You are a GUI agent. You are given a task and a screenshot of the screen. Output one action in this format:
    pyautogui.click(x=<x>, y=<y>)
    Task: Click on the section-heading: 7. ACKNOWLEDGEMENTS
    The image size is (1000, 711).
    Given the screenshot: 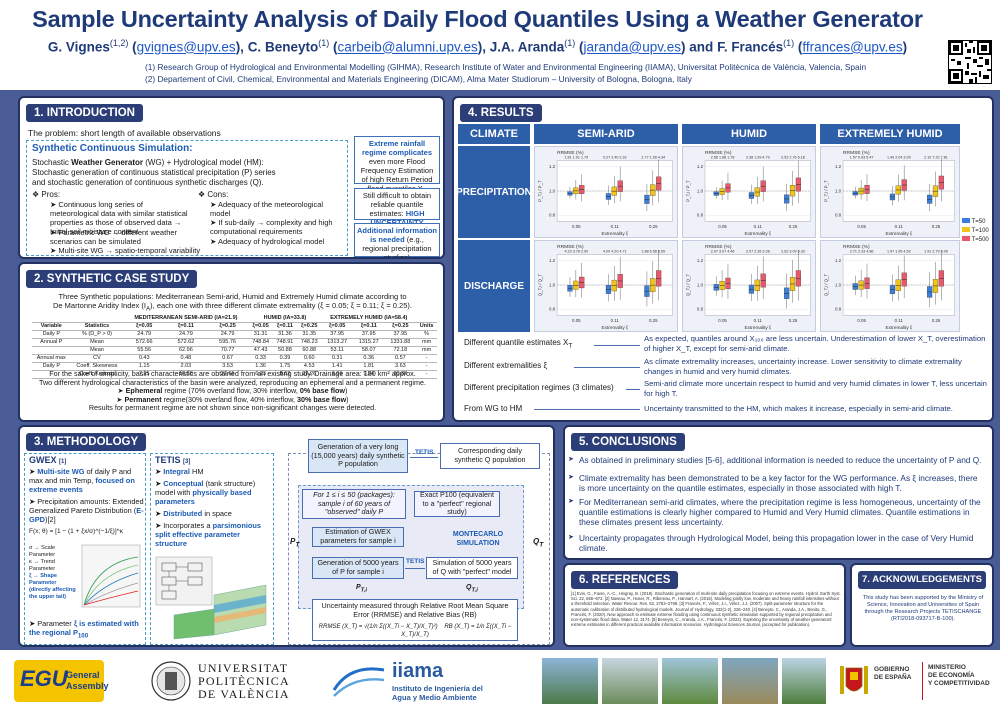 What is the action you would take?
    pyautogui.click(x=922, y=580)
    